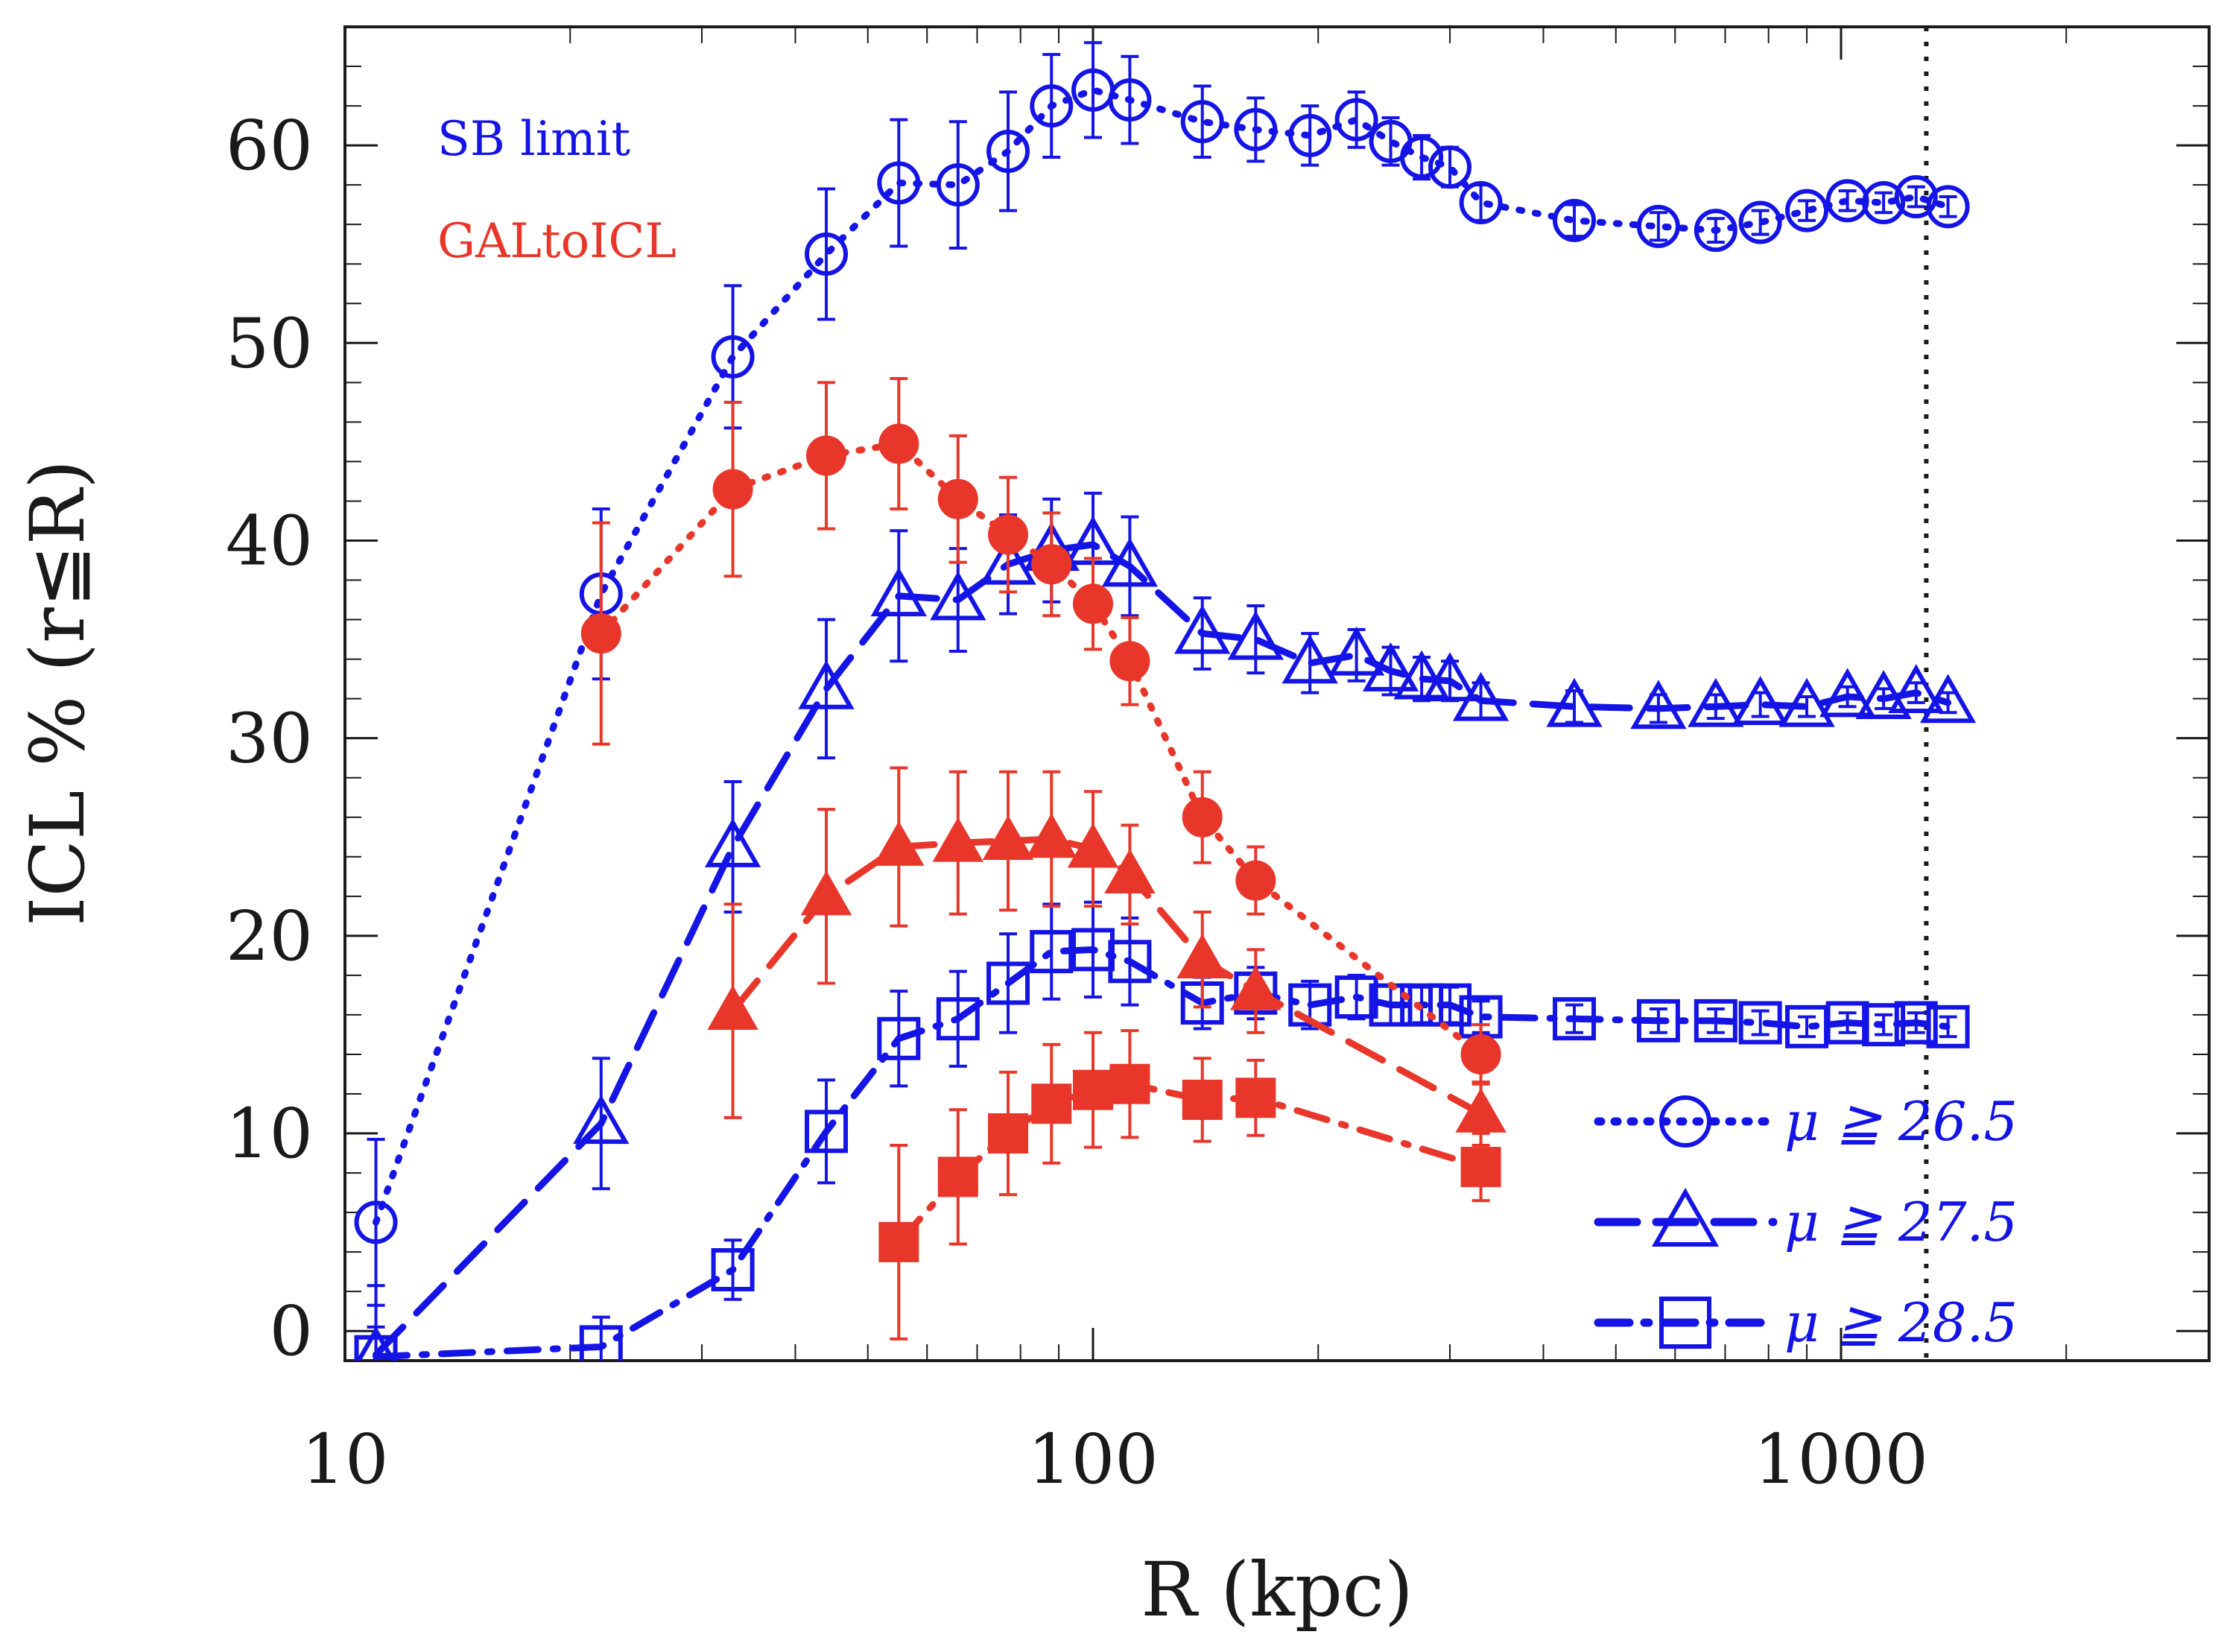 This screenshot has height=1652, width=2224. I want to click on y-tick-label: 40, so click(269, 540).